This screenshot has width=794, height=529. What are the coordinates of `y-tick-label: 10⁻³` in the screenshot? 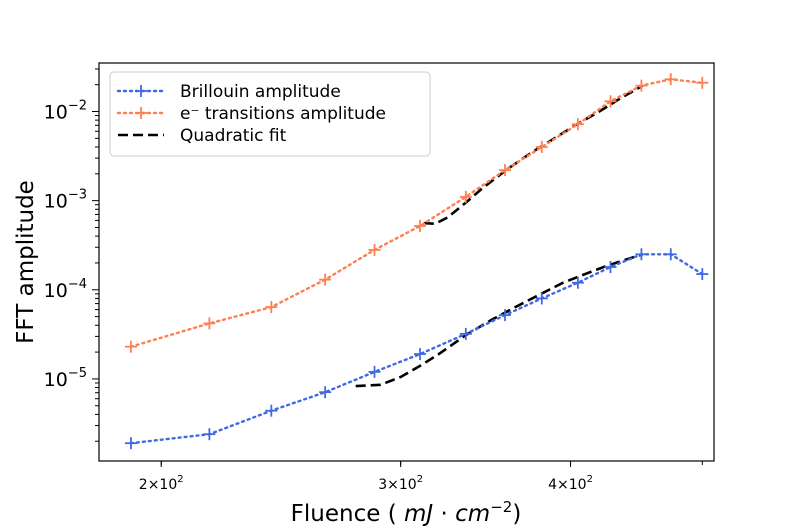 It's located at (65, 200).